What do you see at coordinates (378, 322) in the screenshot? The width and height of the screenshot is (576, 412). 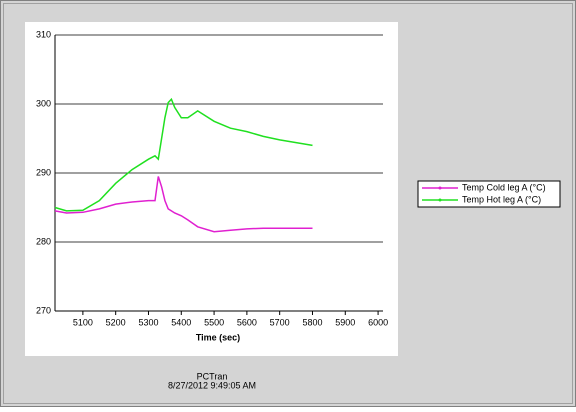 I see `x-tick-label: 6000` at bounding box center [378, 322].